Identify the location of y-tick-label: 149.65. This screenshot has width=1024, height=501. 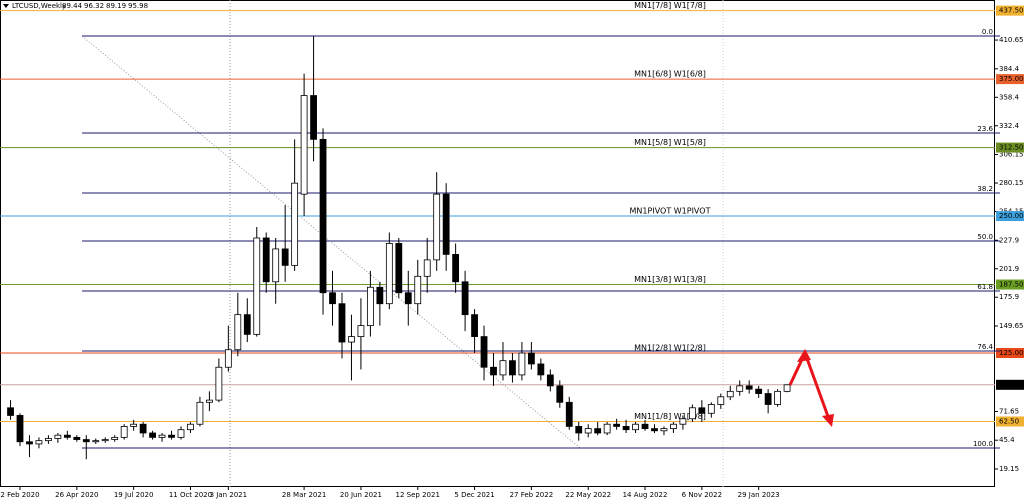
(1011, 326).